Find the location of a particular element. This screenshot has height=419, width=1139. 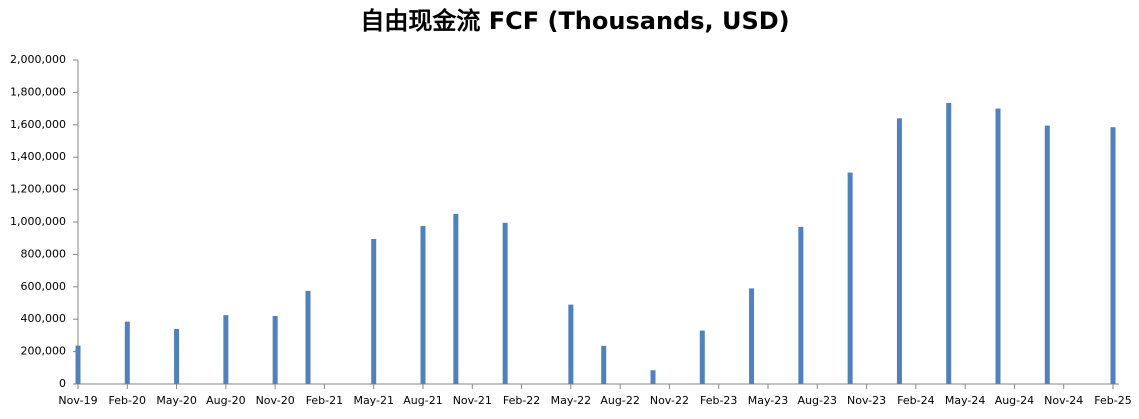

y-tick-label: 1,600,000 is located at coordinates (38, 124).